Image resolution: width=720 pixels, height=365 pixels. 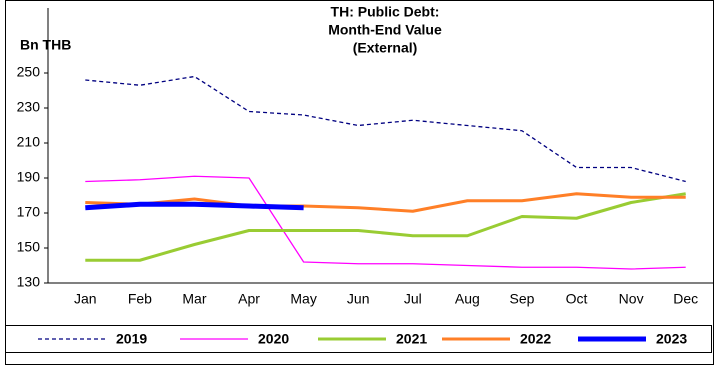 What do you see at coordinates (631, 299) in the screenshot?
I see `x-tick-label: Nov` at bounding box center [631, 299].